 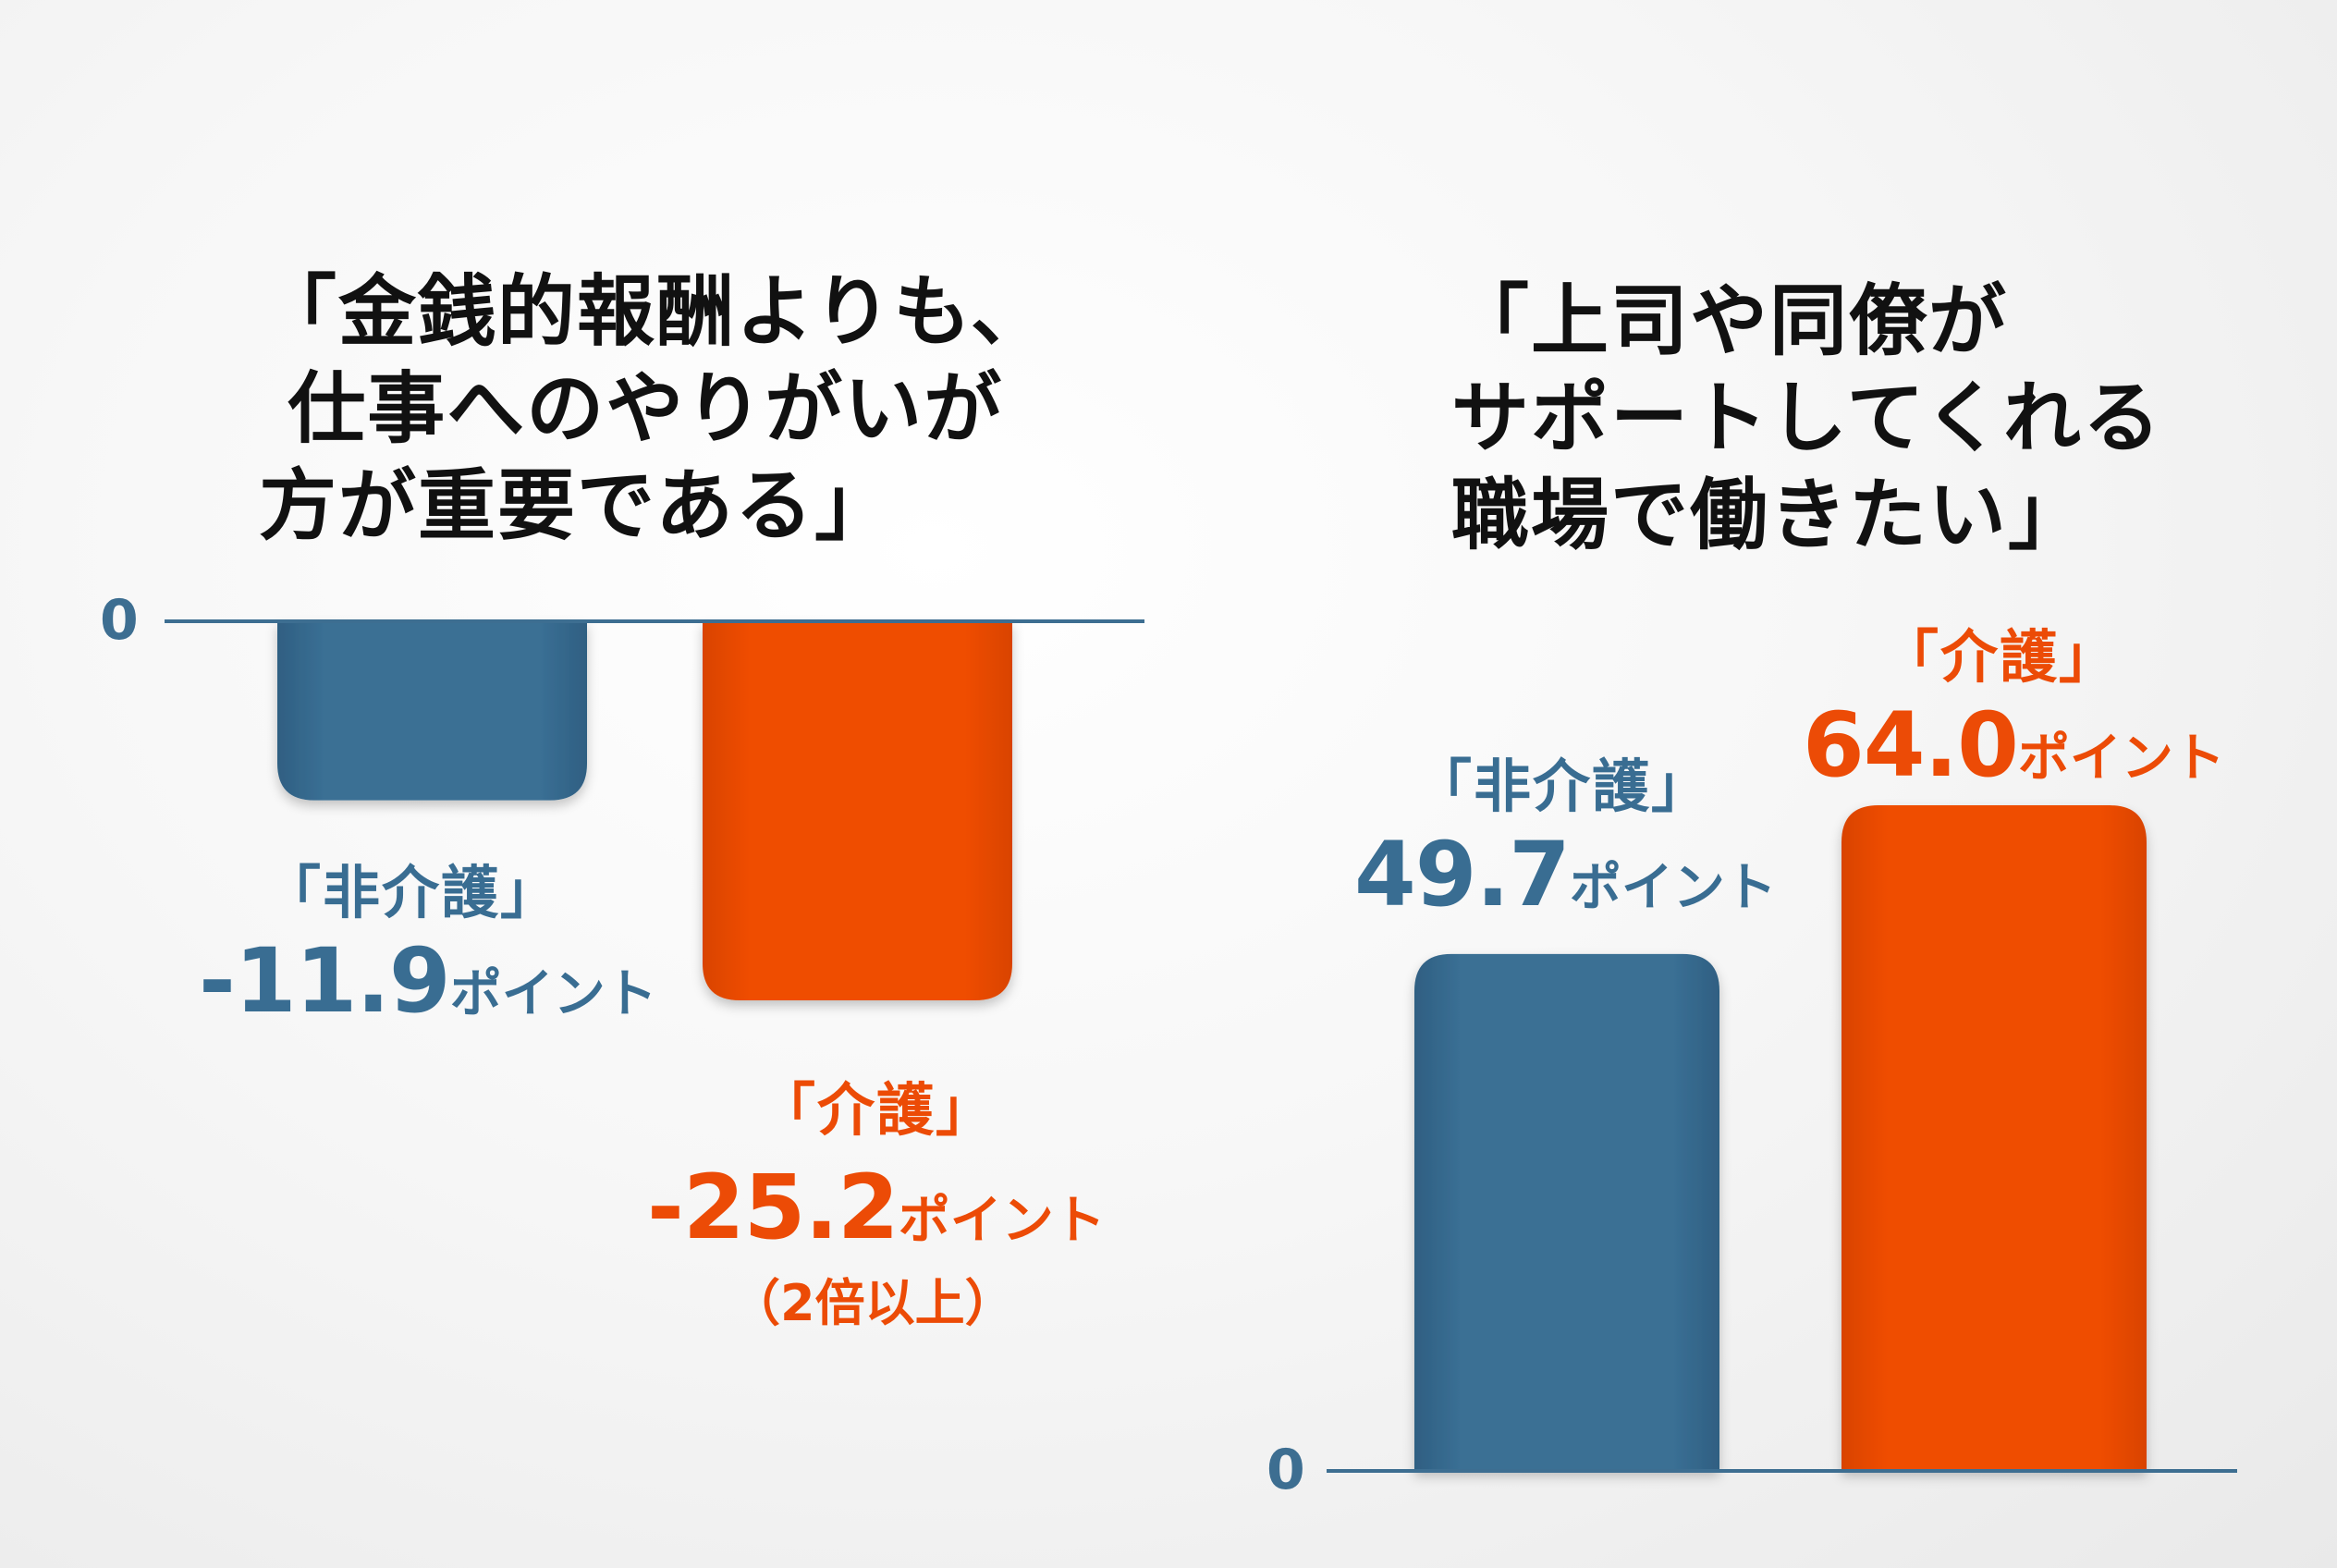 I want to click on left-non-care-unit: ポイント, so click(x=553, y=994).